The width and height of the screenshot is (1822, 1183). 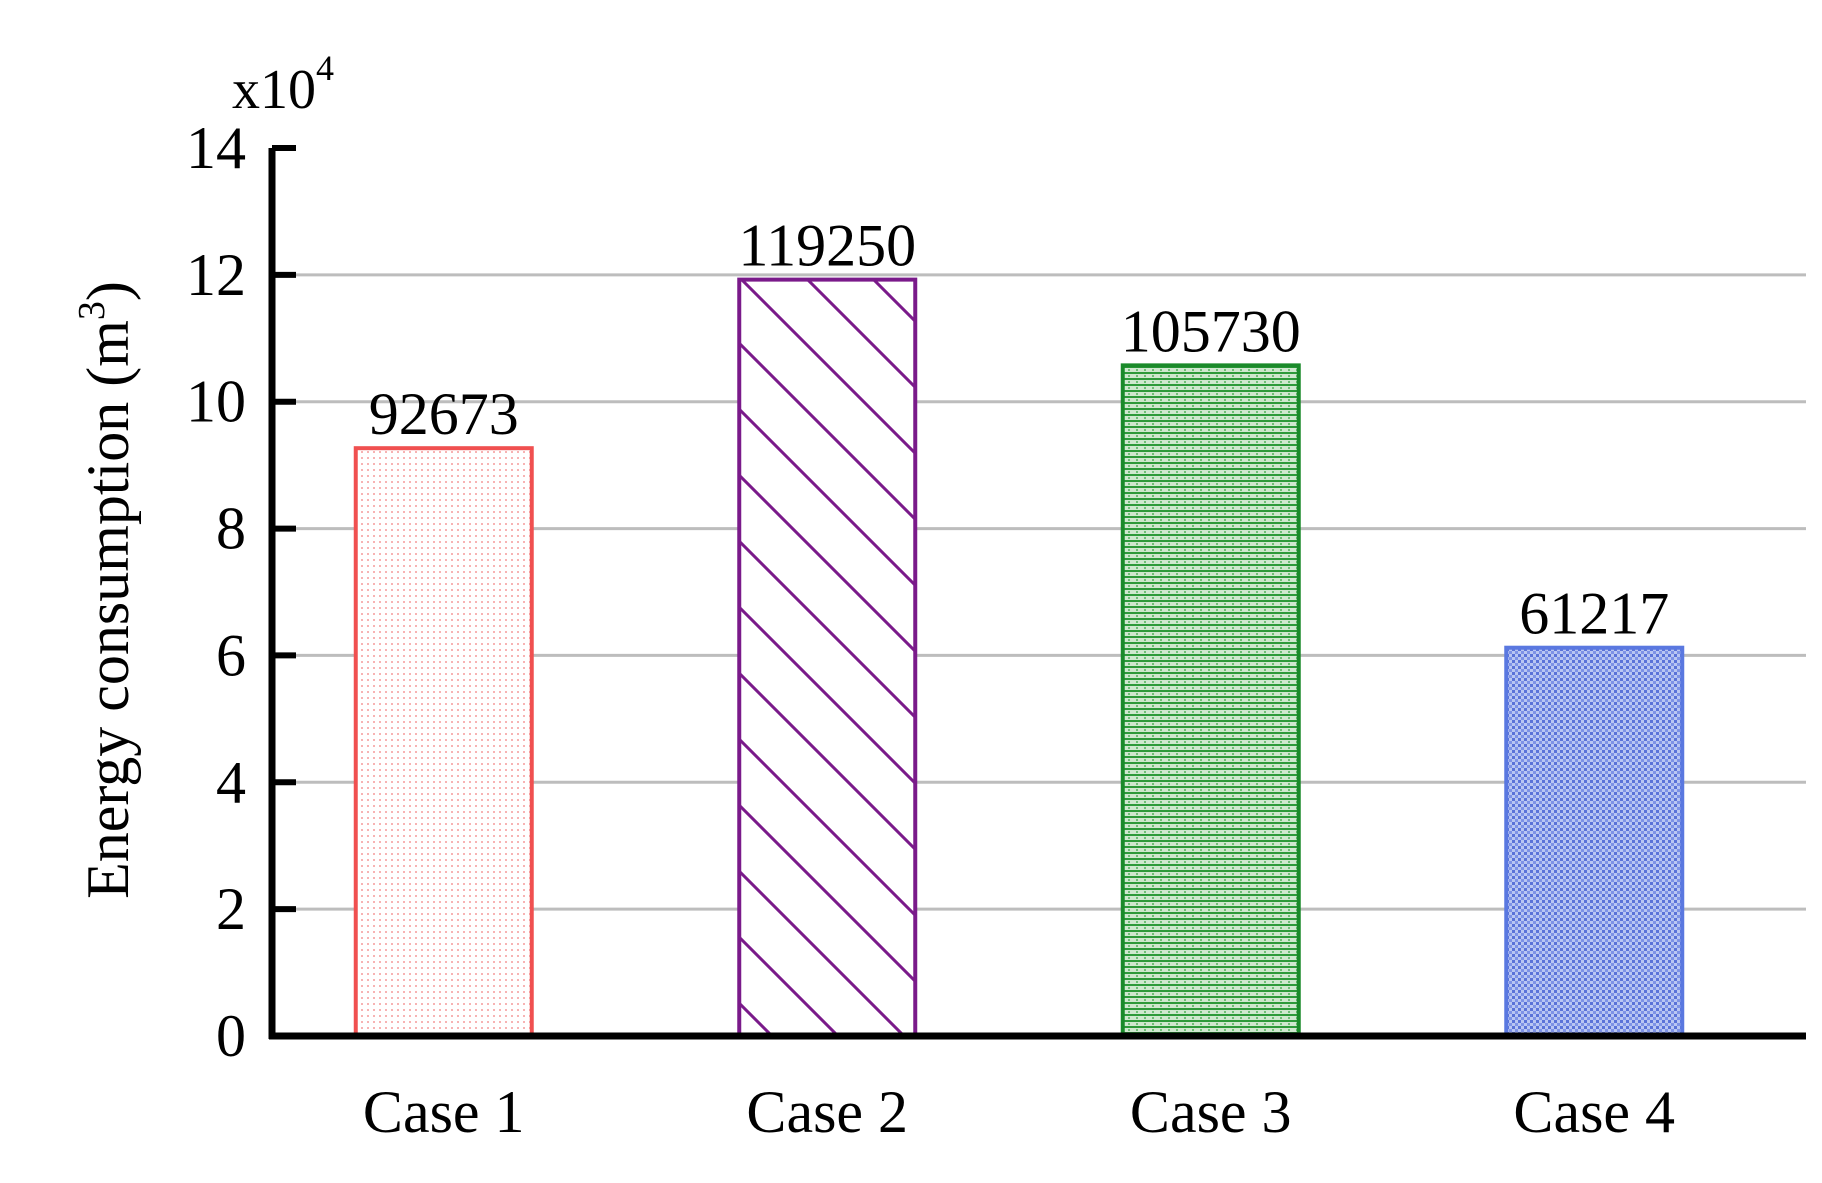 I want to click on y-tick-label: 12, so click(x=216, y=275).